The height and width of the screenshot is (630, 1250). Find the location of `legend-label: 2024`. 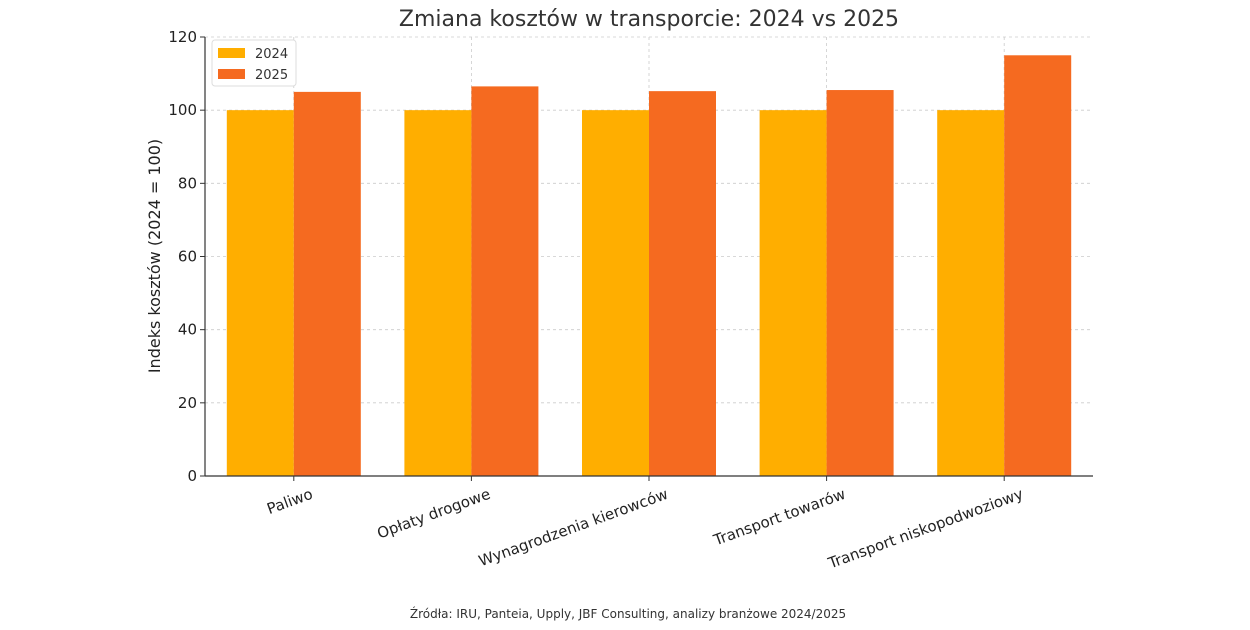

legend-label: 2024 is located at coordinates (271, 54).